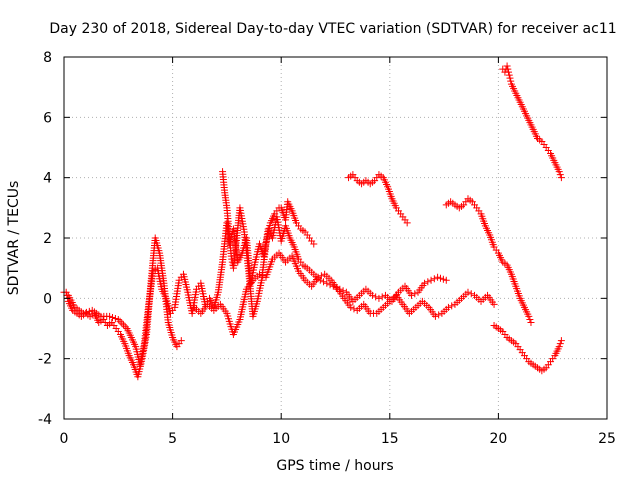  What do you see at coordinates (498, 439) in the screenshot?
I see `x-tick-label: 20` at bounding box center [498, 439].